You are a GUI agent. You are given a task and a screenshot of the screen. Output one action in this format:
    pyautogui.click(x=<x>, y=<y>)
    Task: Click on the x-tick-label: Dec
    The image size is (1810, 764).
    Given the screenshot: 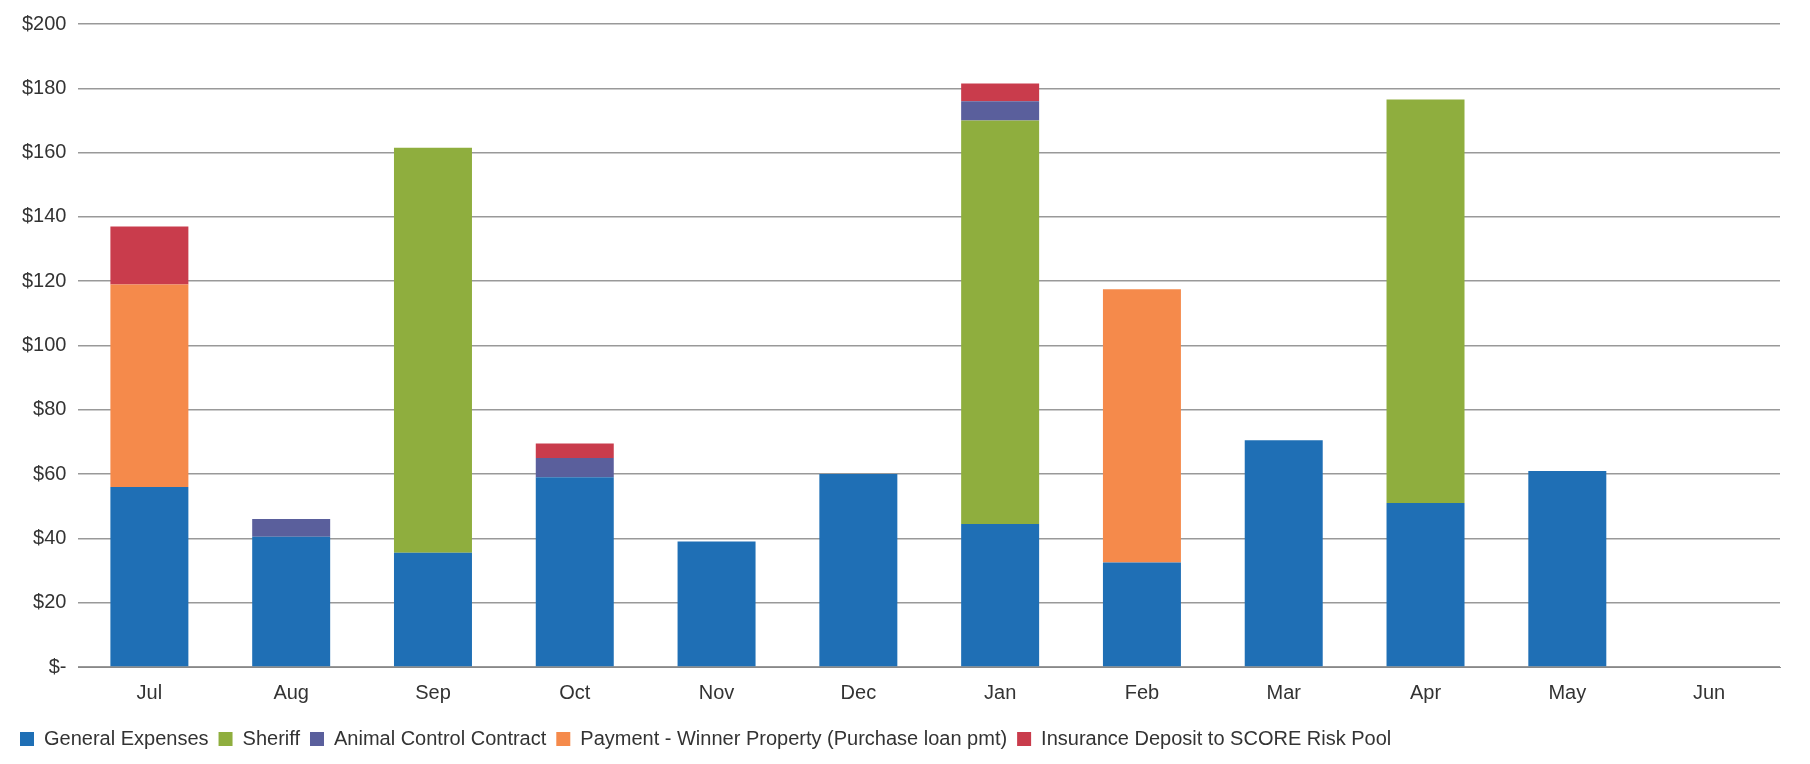 What is the action you would take?
    pyautogui.click(x=858, y=691)
    